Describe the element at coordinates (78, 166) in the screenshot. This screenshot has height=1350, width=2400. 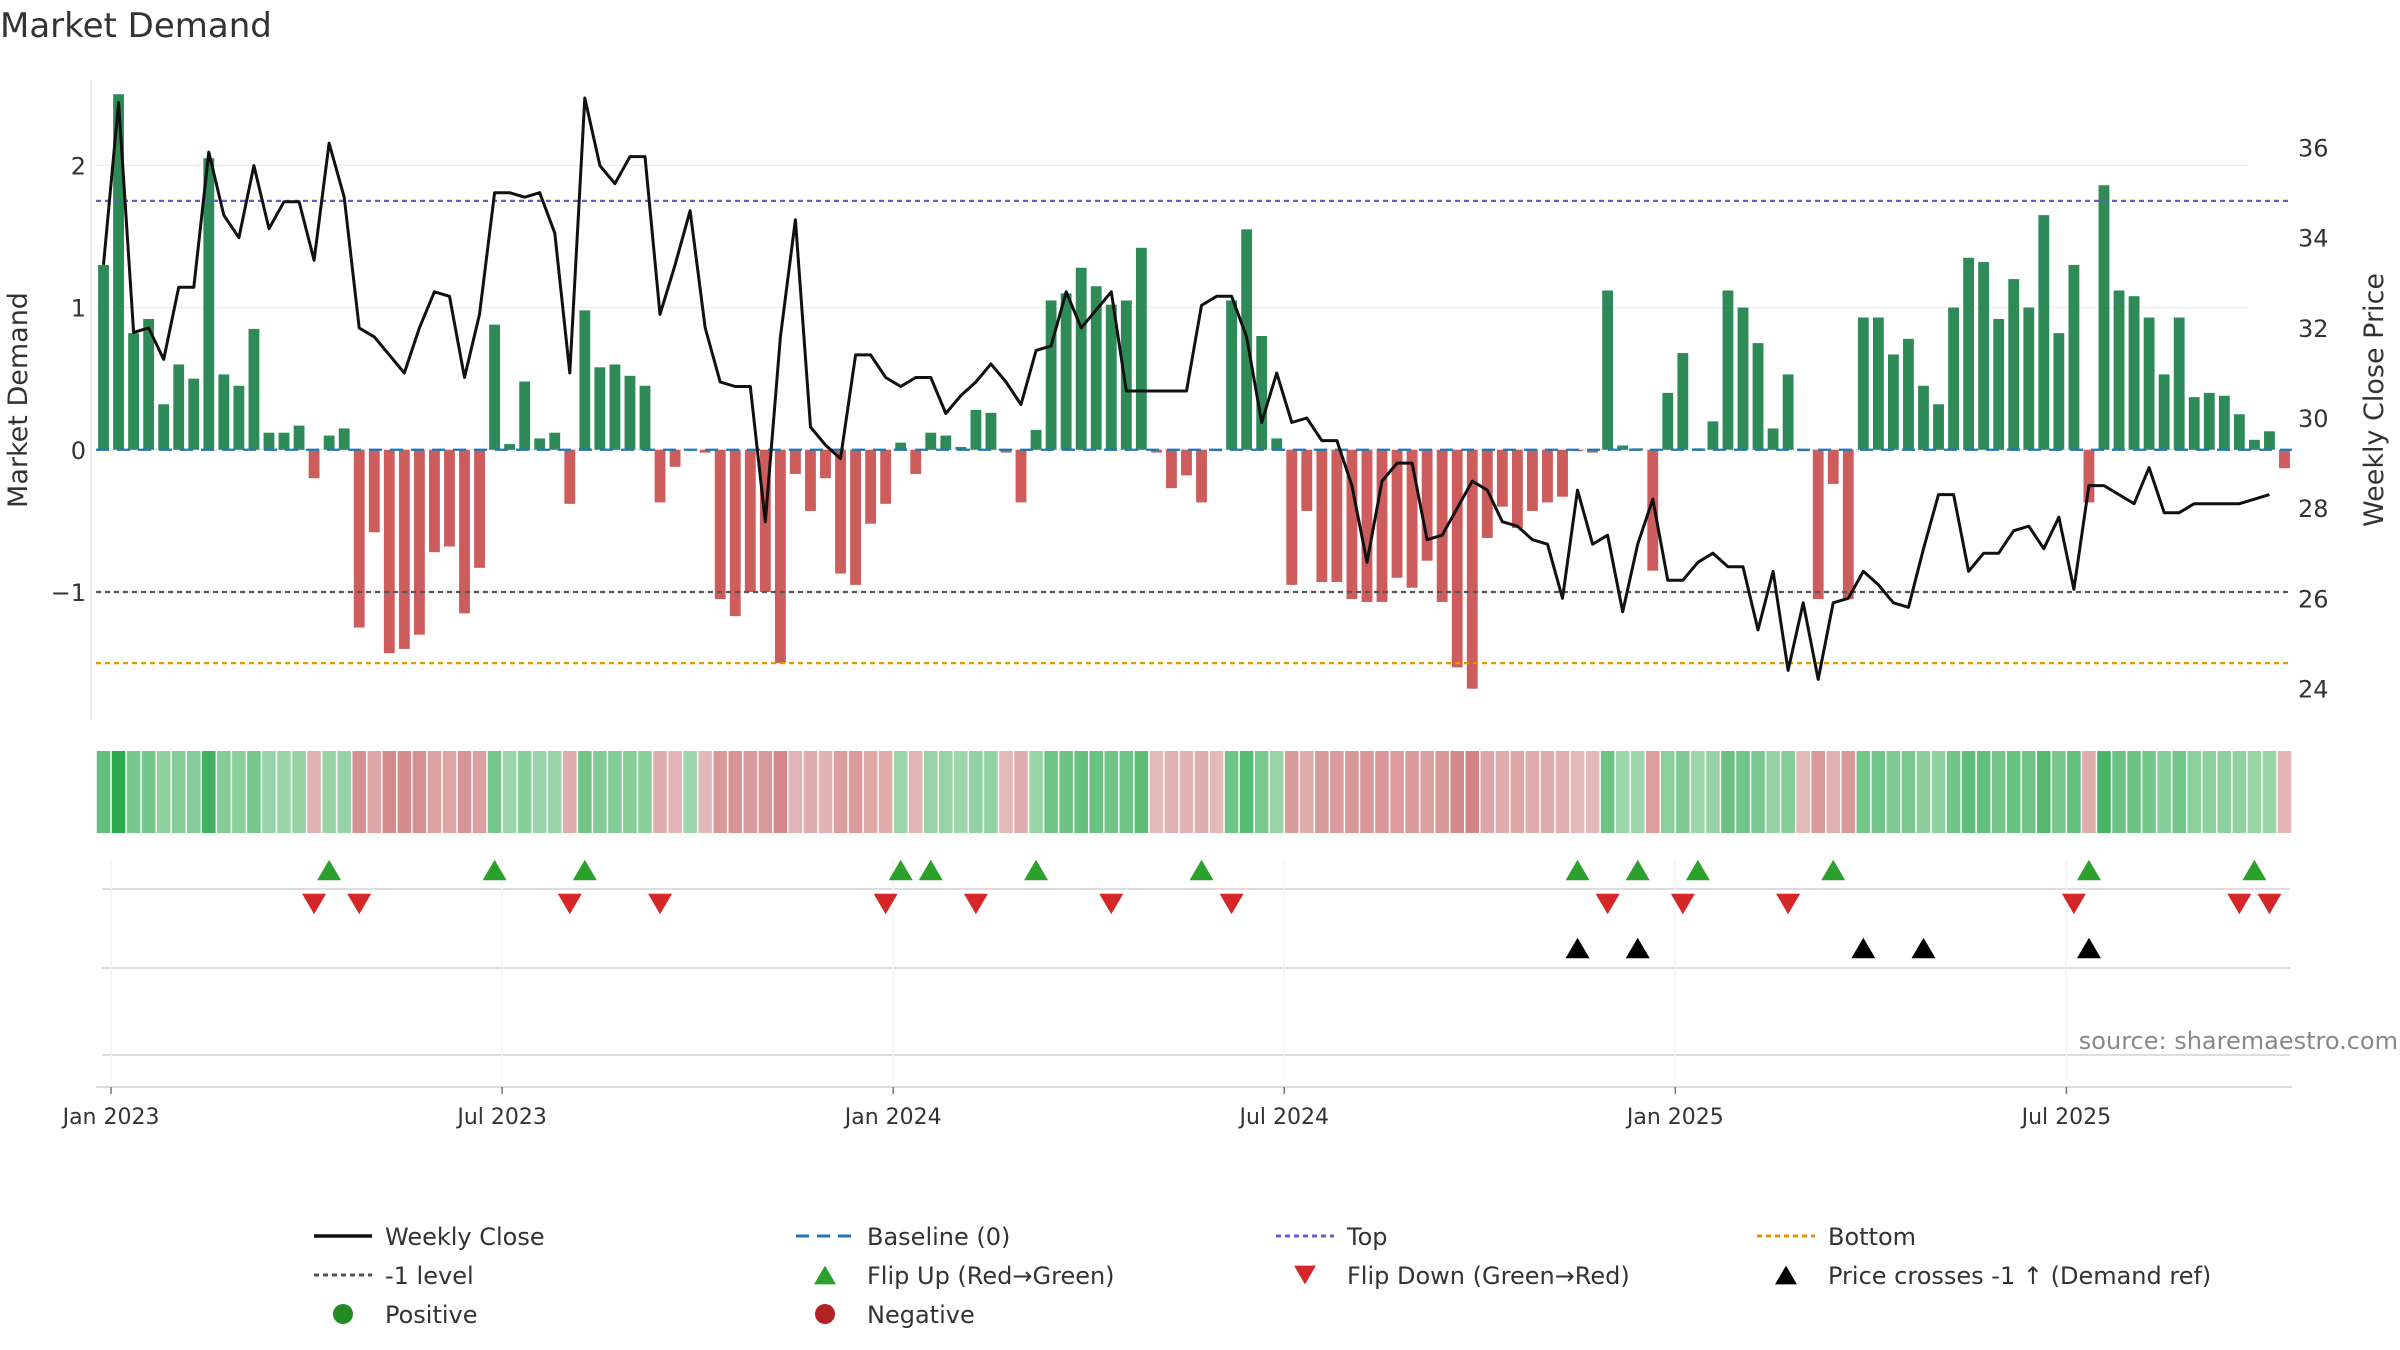
I see `left-tick-label: 2` at that location.